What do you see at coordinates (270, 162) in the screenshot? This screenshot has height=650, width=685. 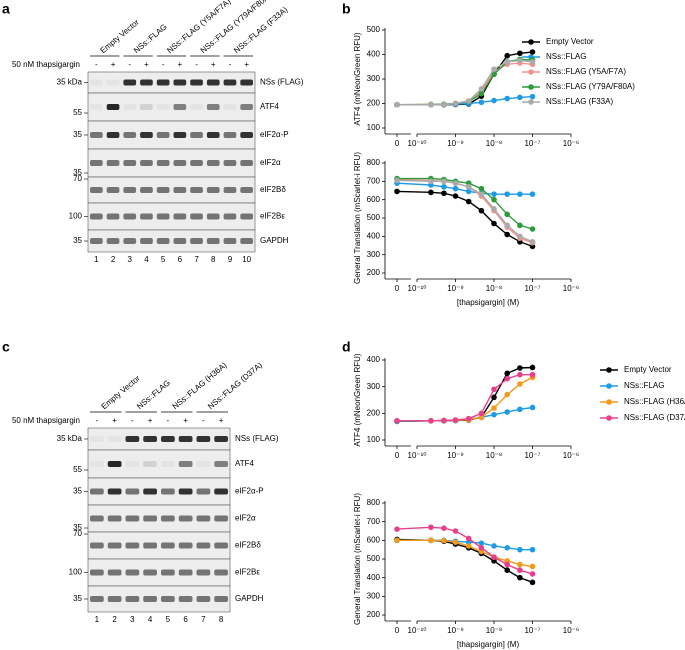 I see `protein-label: eIF2α` at bounding box center [270, 162].